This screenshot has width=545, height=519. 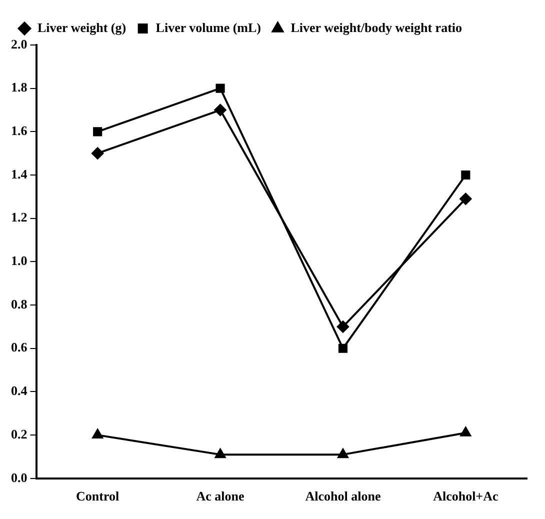 What do you see at coordinates (220, 496) in the screenshot?
I see `x-tick-label: Ac alone` at bounding box center [220, 496].